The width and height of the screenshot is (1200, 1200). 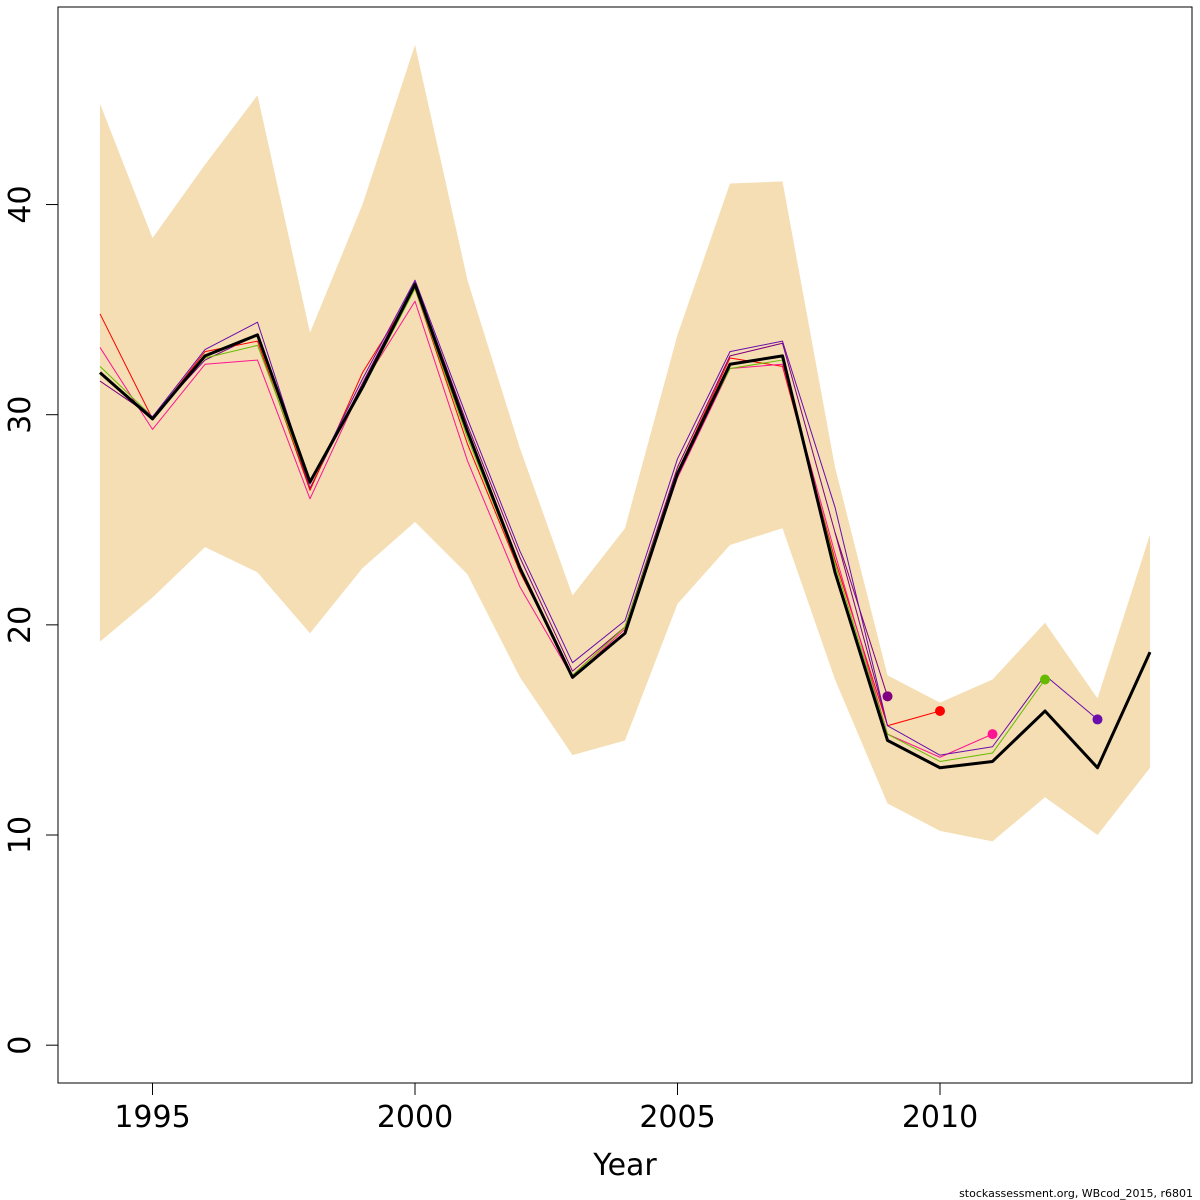 What do you see at coordinates (20, 625) in the screenshot?
I see `y-tick-label-20: 20` at bounding box center [20, 625].